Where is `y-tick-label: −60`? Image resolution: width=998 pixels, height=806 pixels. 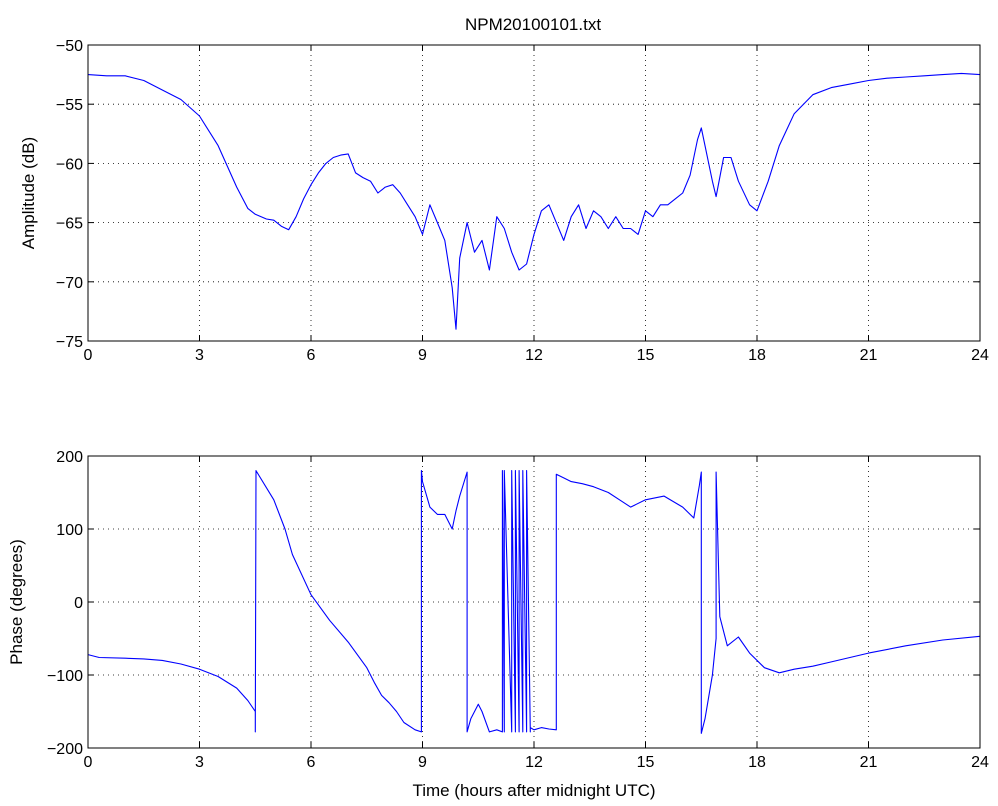 y-tick-label: −60 is located at coordinates (69, 164).